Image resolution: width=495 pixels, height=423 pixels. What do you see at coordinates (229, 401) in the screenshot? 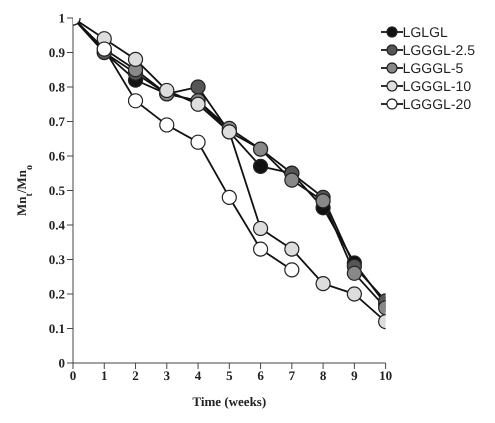
I see `x-axis-title: Time (weeks)` at bounding box center [229, 401].